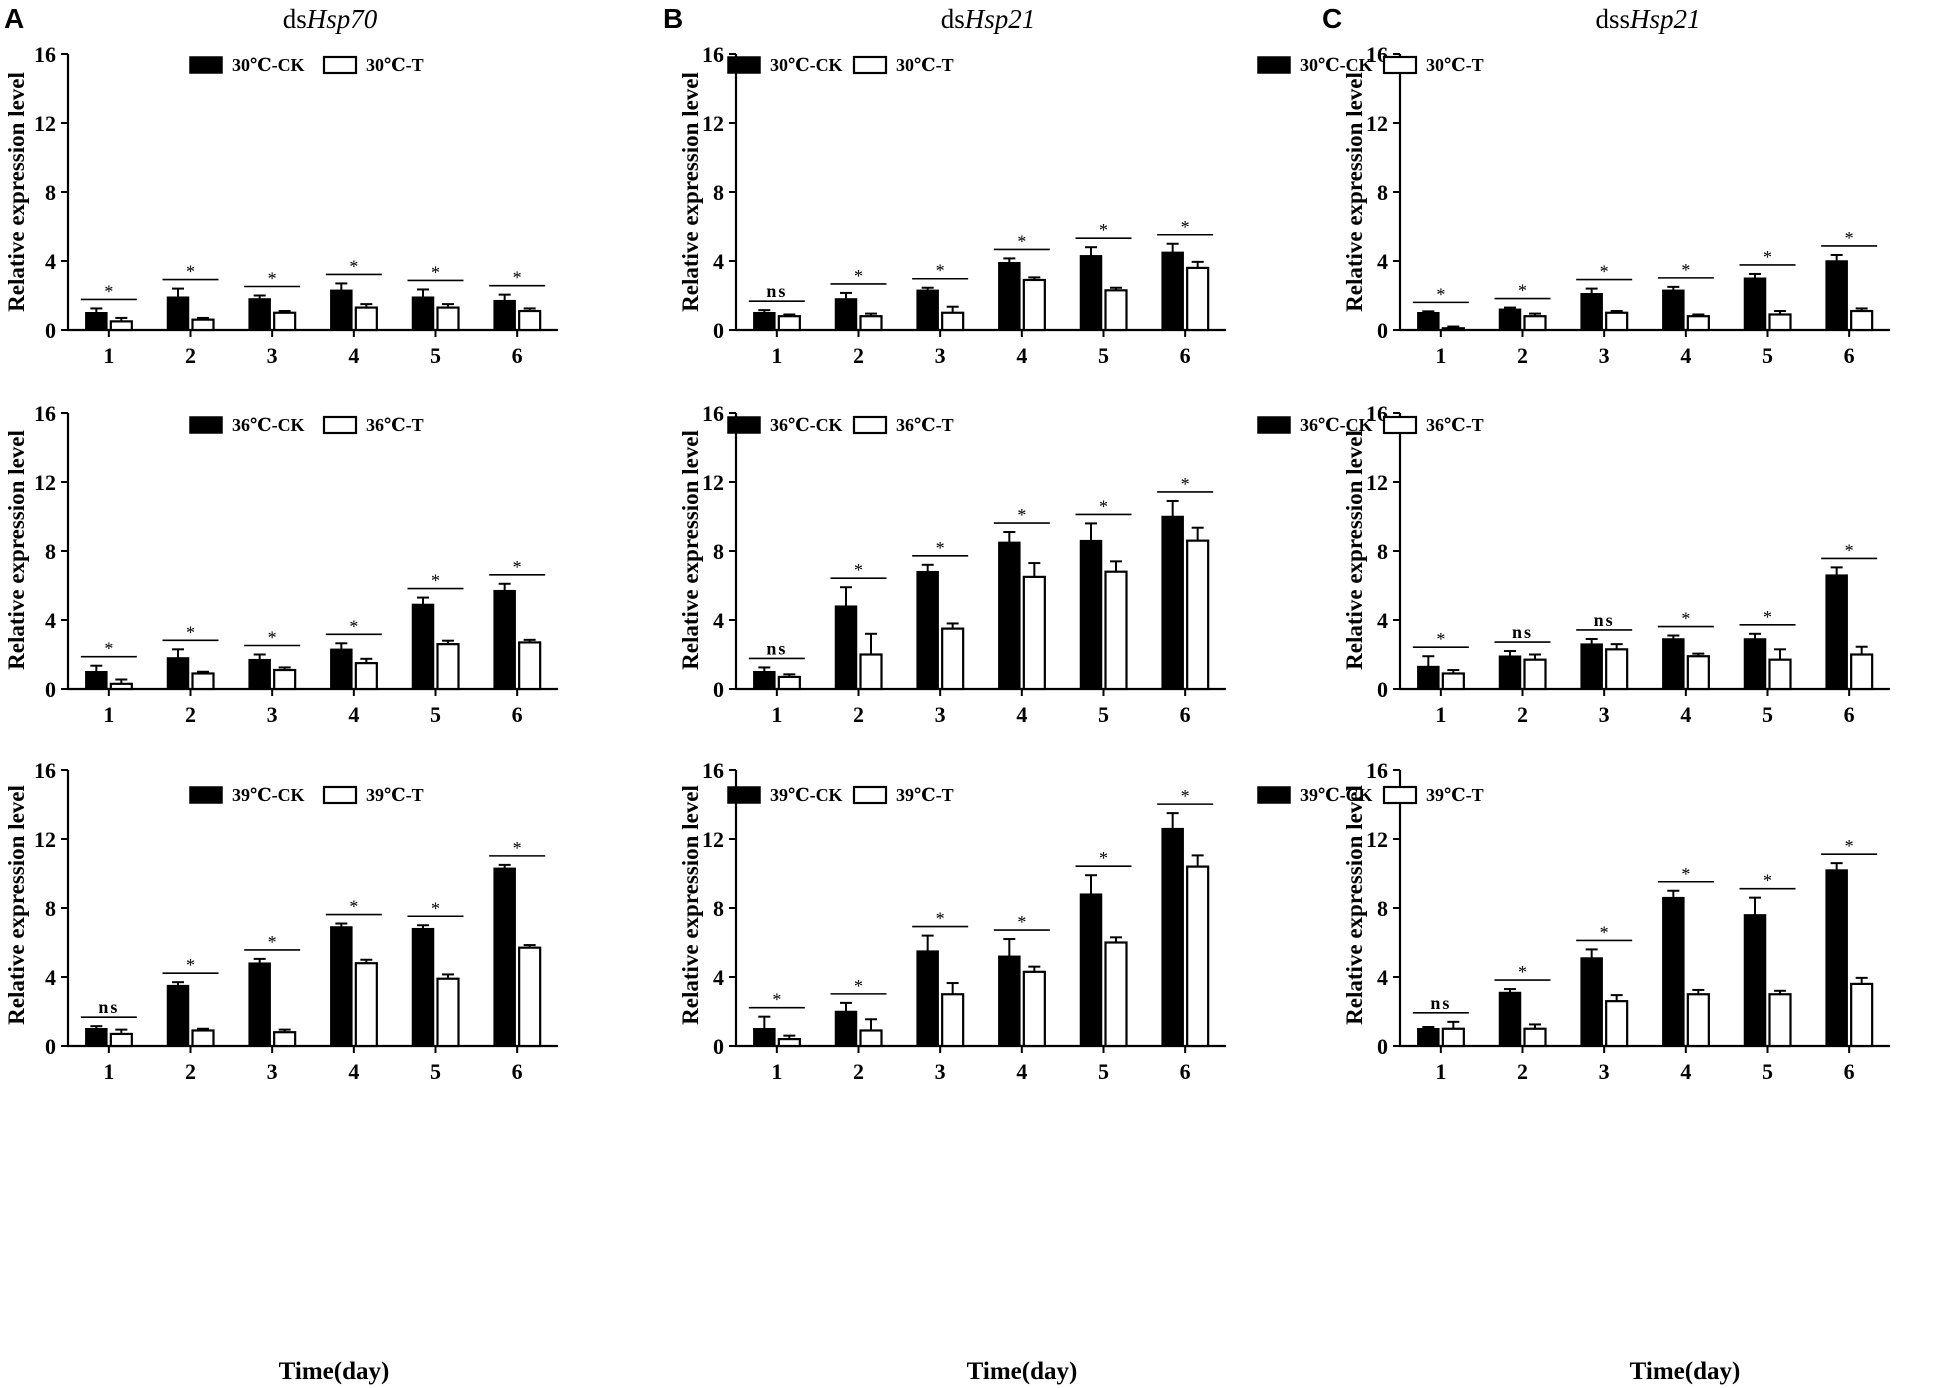 The width and height of the screenshot is (1950, 1388). Describe the element at coordinates (14, 18) in the screenshot. I see `panel-letter-a: A` at that location.